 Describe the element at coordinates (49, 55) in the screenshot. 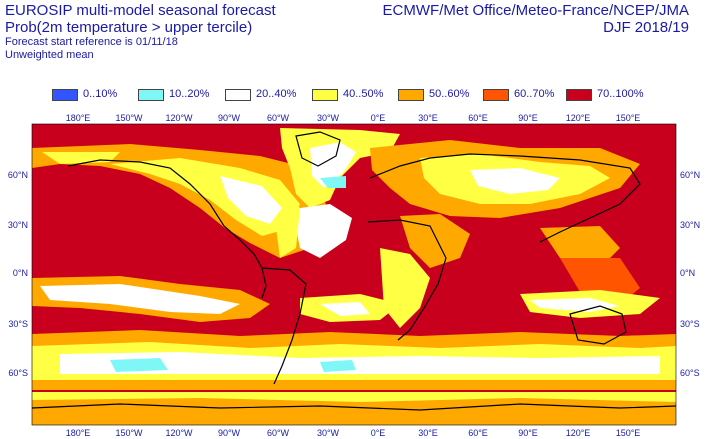

I see `weighting-label: Unweighted mean` at that location.